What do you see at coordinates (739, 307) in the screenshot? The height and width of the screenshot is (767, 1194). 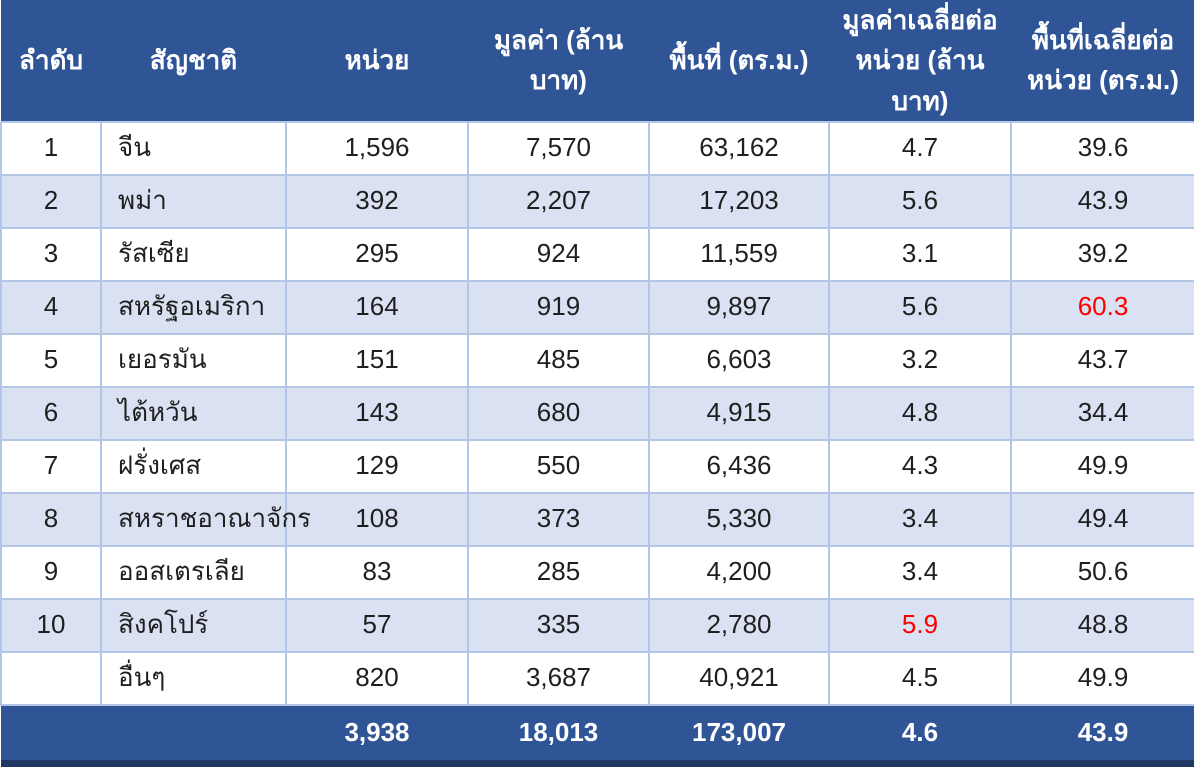 I see `cell-area: 9,897` at bounding box center [739, 307].